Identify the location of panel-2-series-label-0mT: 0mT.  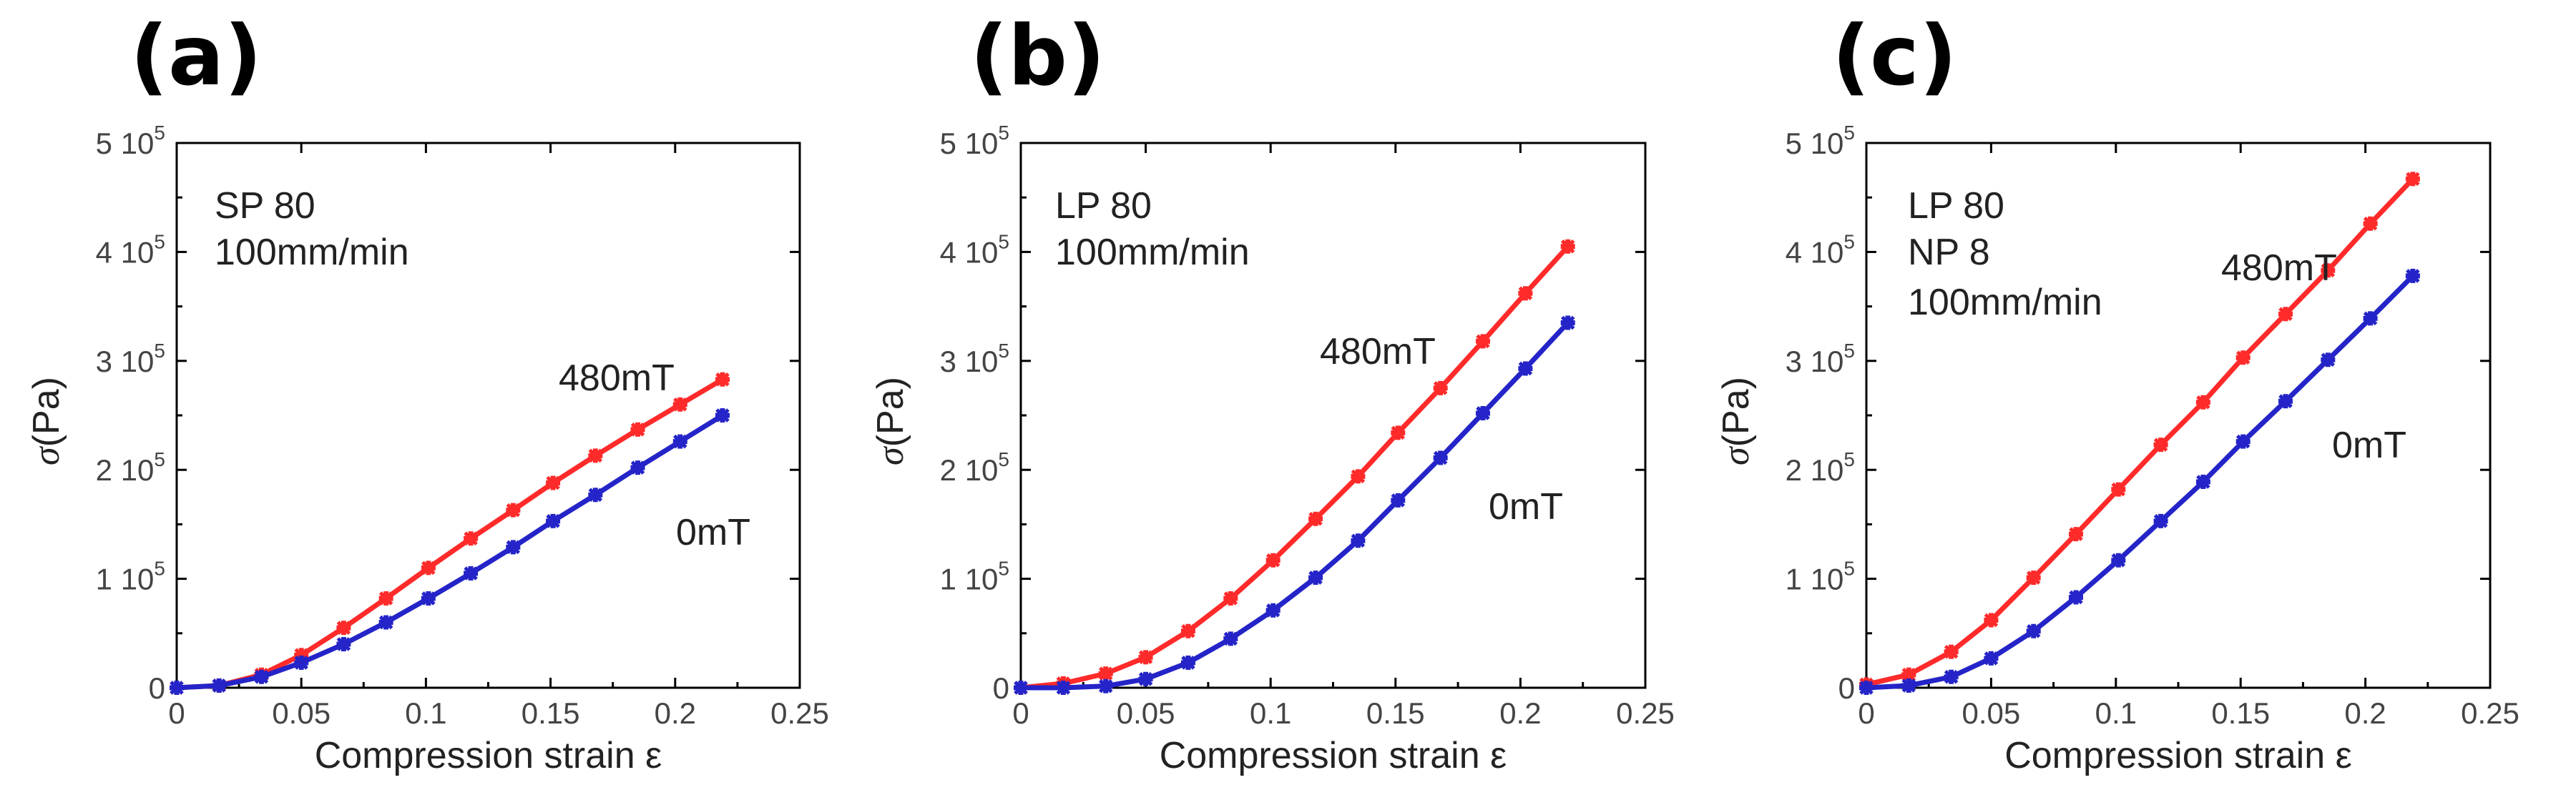
(1526, 507).